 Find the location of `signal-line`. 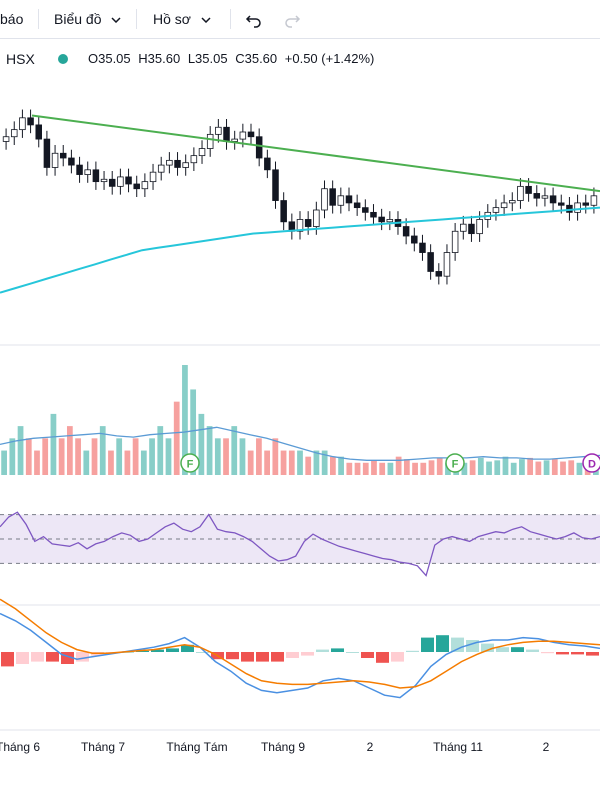

signal-line is located at coordinates (300, 643).